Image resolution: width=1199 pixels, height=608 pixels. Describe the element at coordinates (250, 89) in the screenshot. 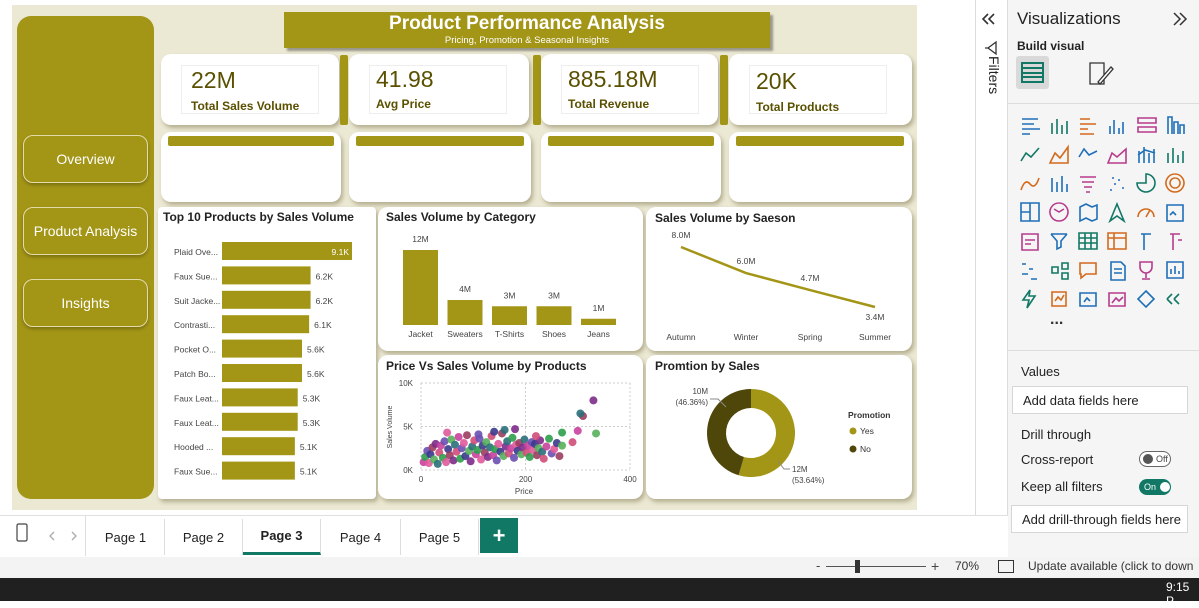

I see `kpi-card-total-sales-volume: 22M Total Sales Volume` at that location.